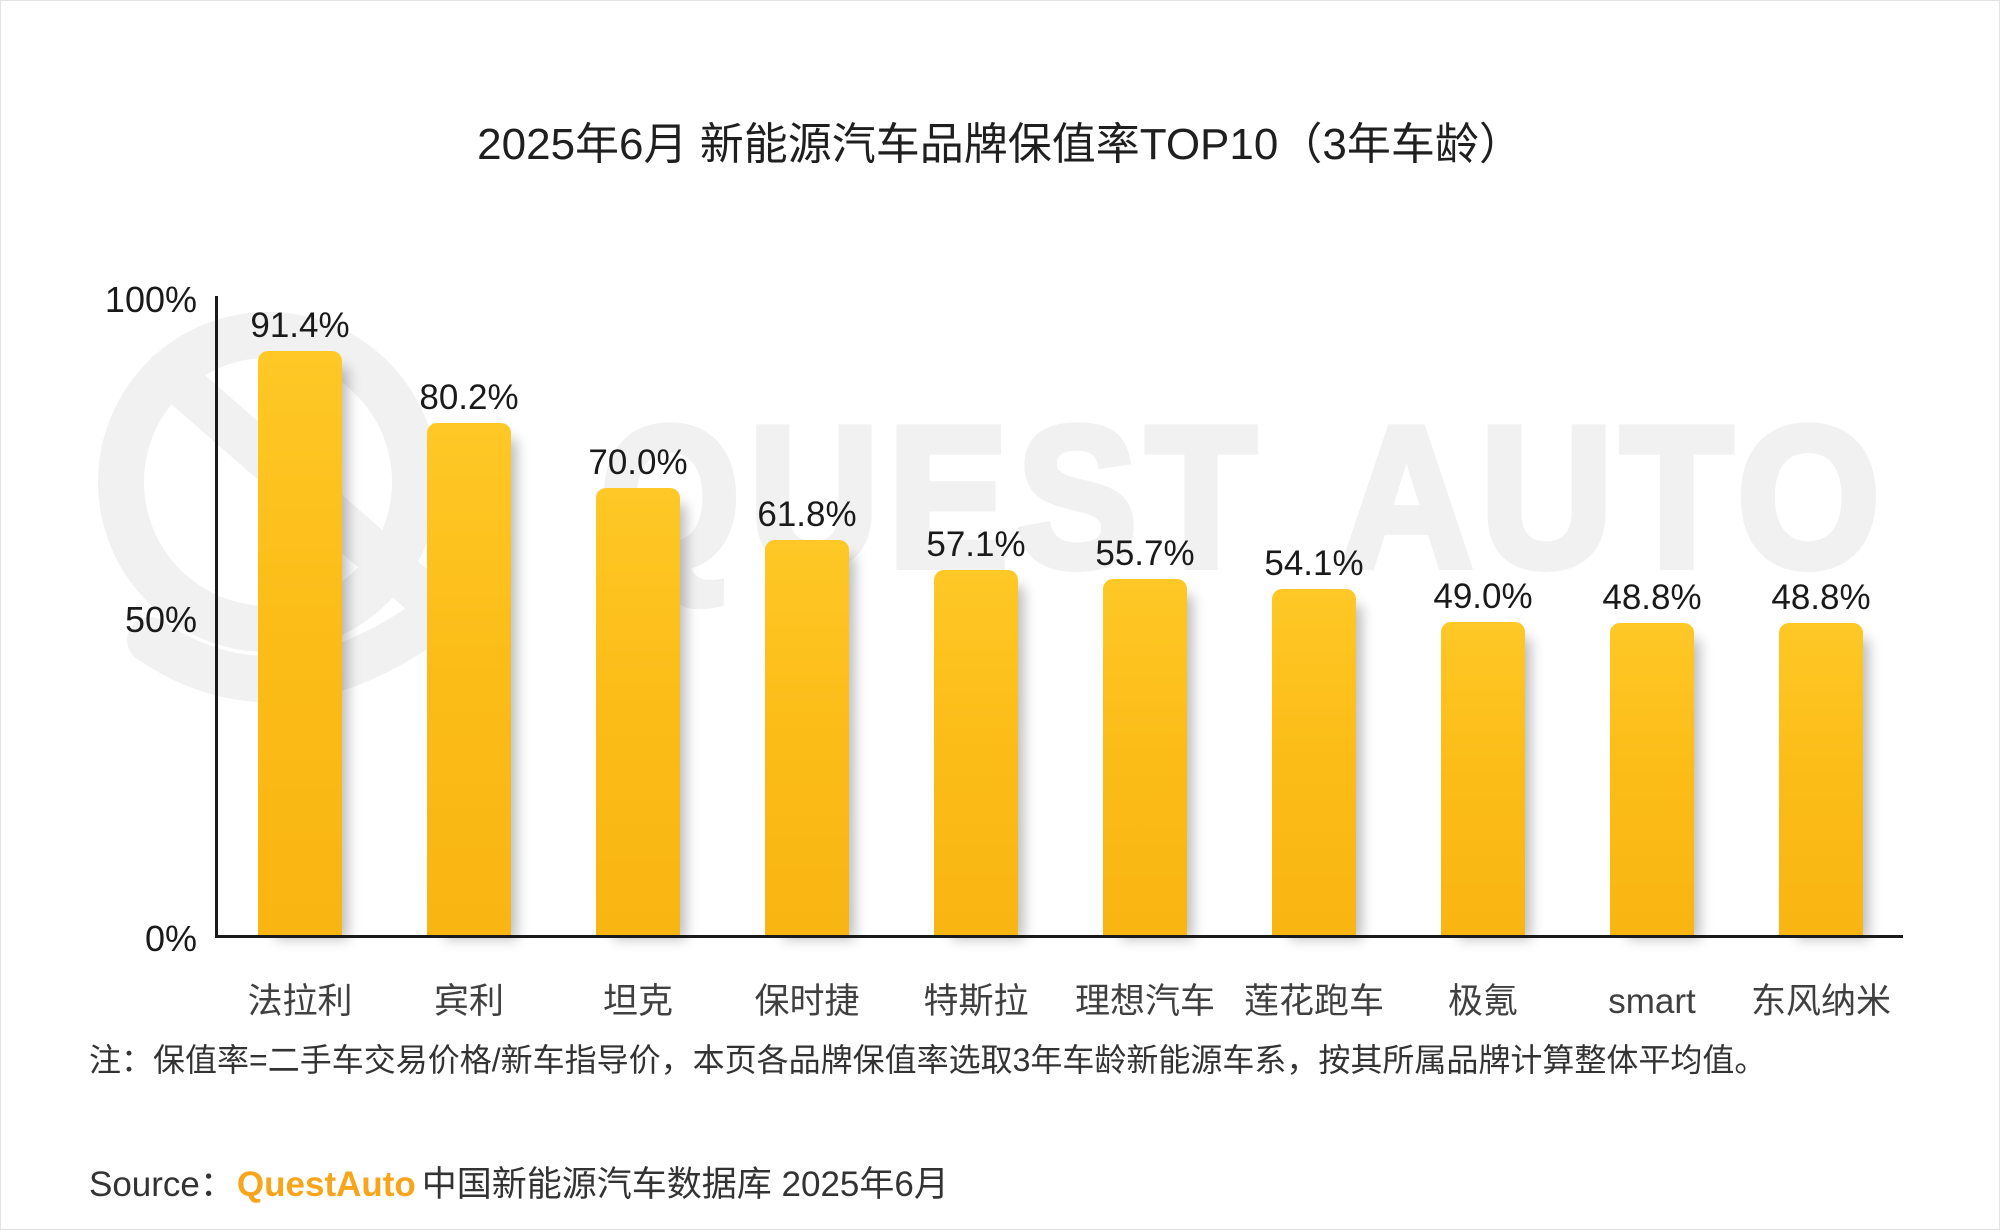 The height and width of the screenshot is (1230, 2000). What do you see at coordinates (685, 1184) in the screenshot?
I see `source-text: 中国新能源汽车数据库 2025年6月` at bounding box center [685, 1184].